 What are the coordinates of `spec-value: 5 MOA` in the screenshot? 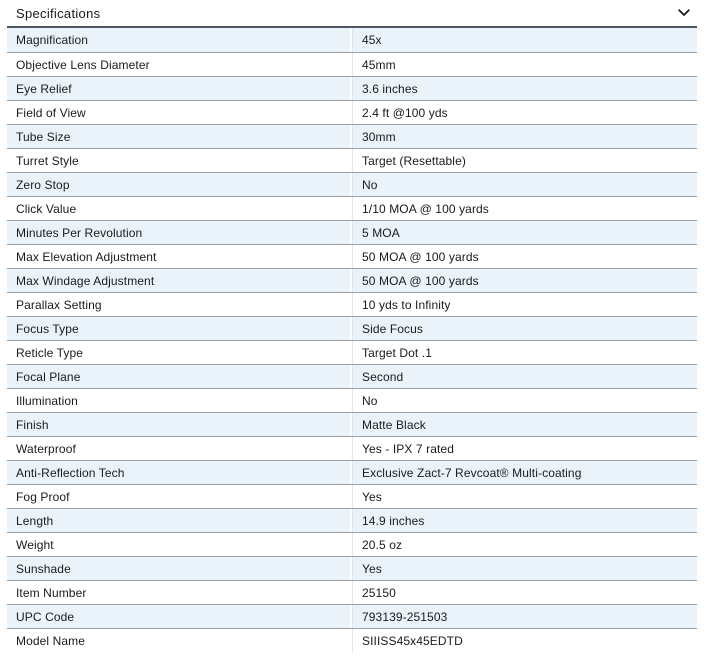 It's located at (524, 232).